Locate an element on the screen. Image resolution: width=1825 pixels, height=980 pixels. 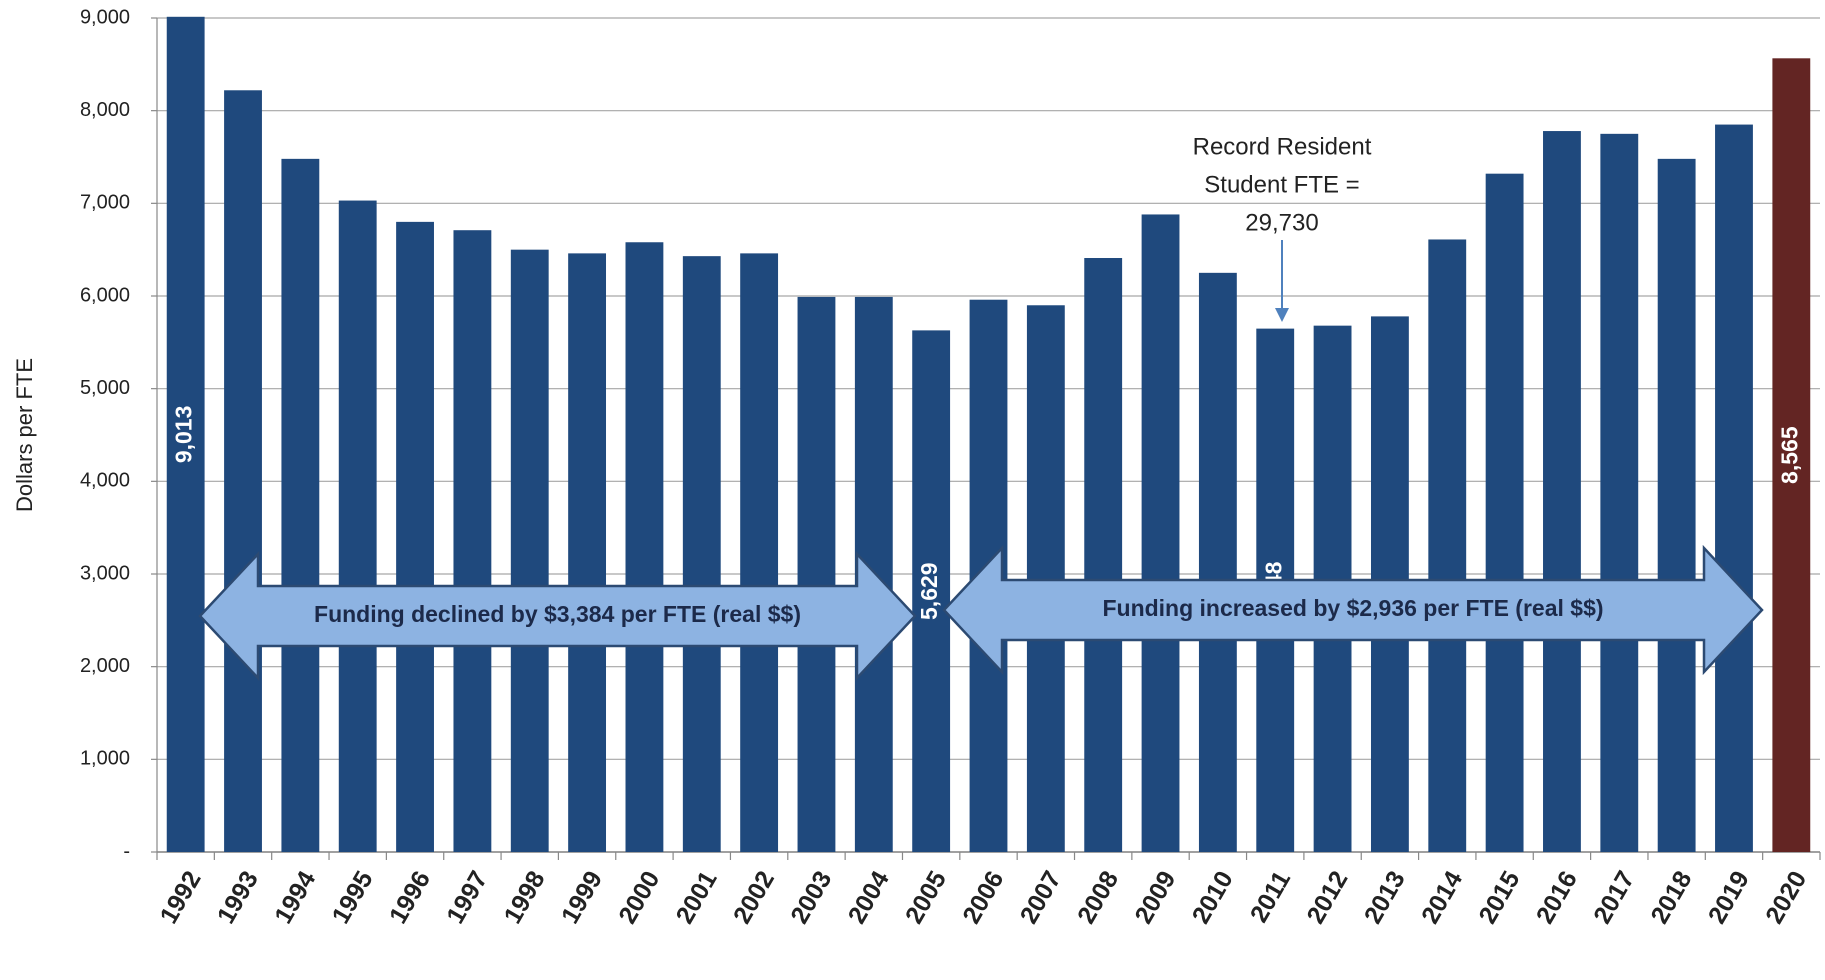
y-tick-label: 9,000 is located at coordinates (105, 17).